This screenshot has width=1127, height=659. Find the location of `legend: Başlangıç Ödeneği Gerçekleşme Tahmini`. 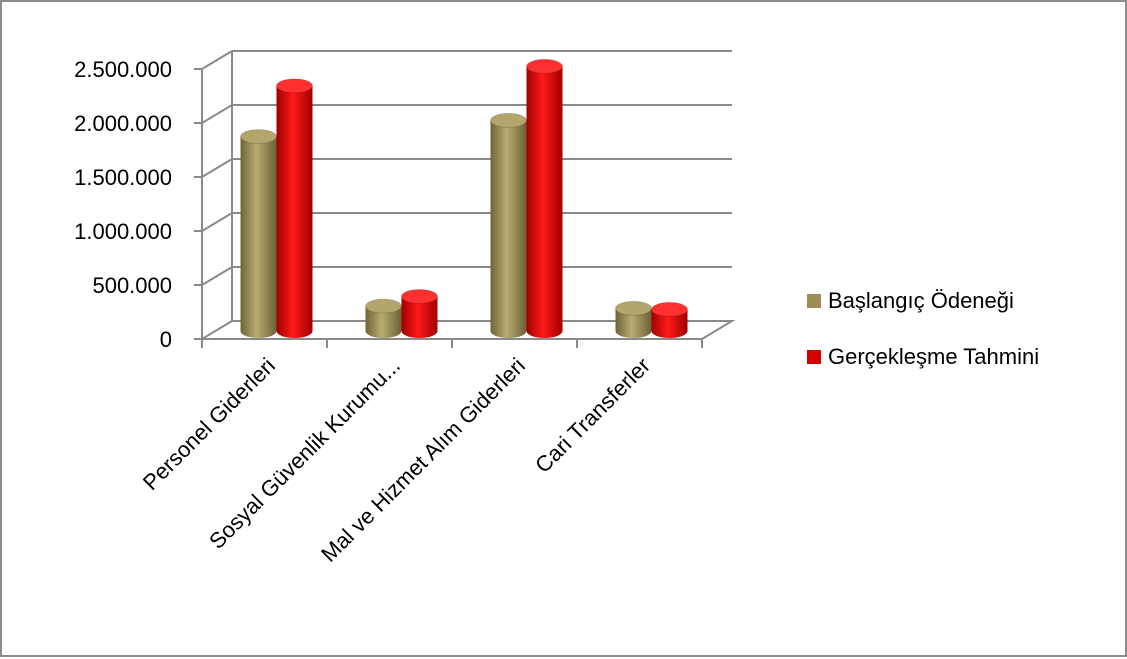

legend: Başlangıç Ödeneği Gerçekleşme Tahmini is located at coordinates (923, 328).